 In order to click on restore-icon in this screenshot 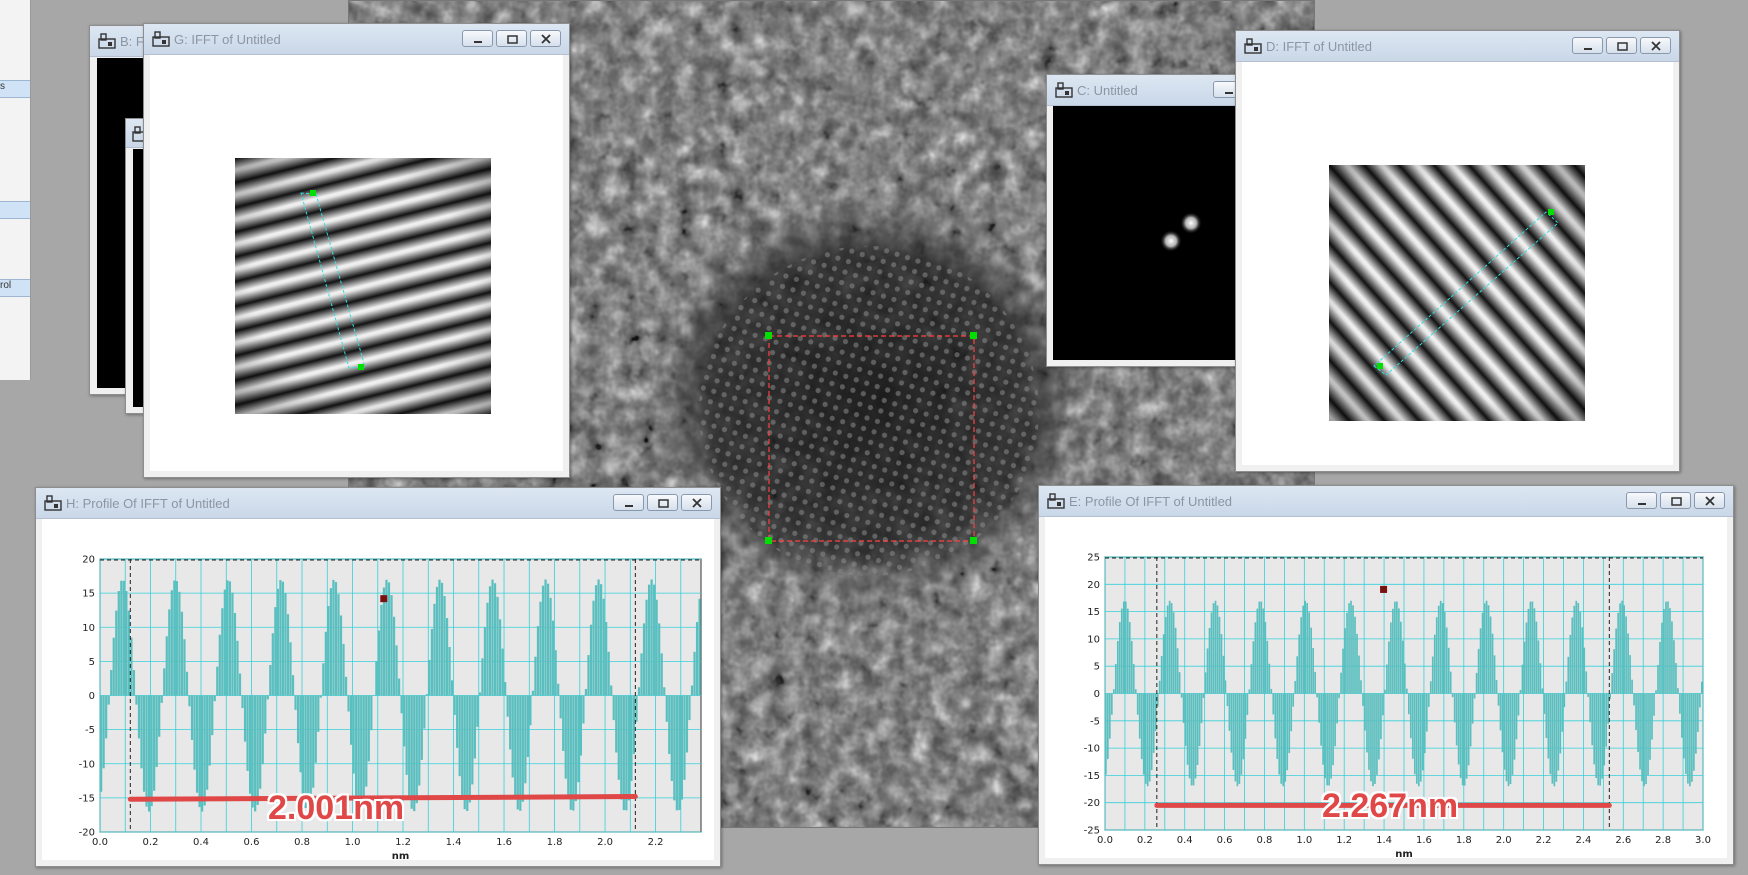, I will do `click(1676, 501)`.